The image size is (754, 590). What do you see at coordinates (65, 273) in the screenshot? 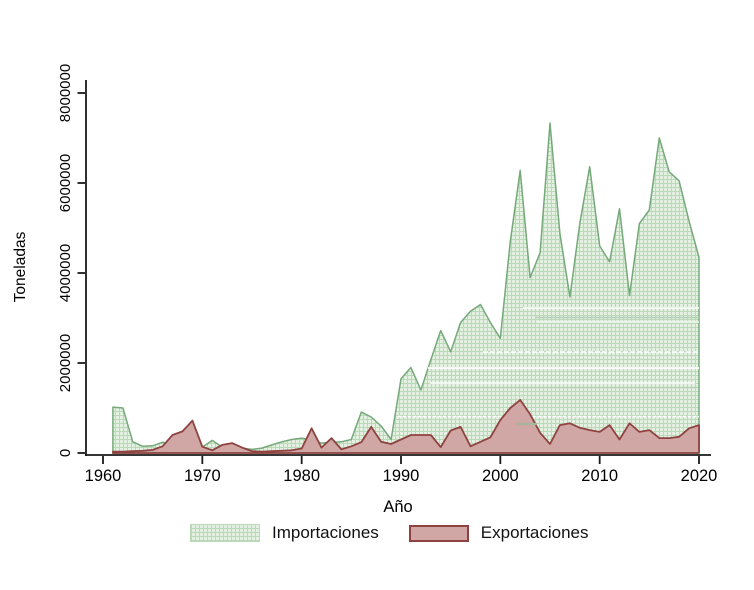
I see `y-tick-label: 4000000` at bounding box center [65, 273].